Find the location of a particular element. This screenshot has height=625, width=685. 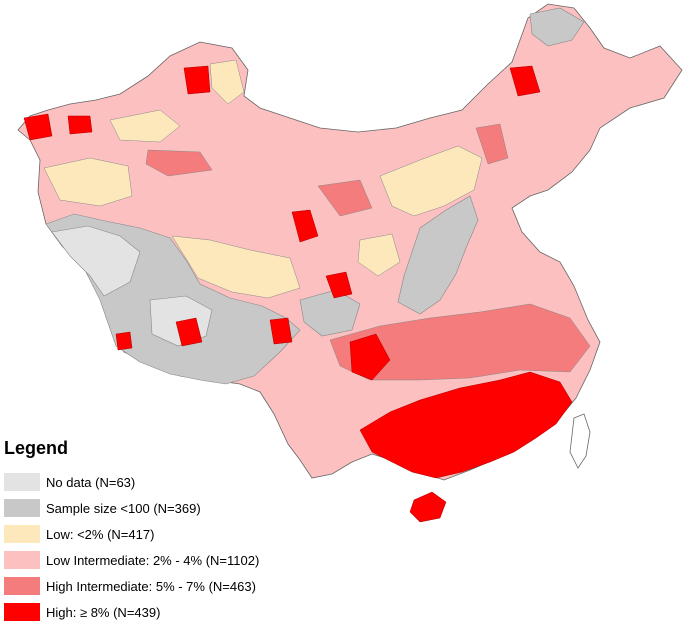

region-high-gansu is located at coordinates (305, 226).